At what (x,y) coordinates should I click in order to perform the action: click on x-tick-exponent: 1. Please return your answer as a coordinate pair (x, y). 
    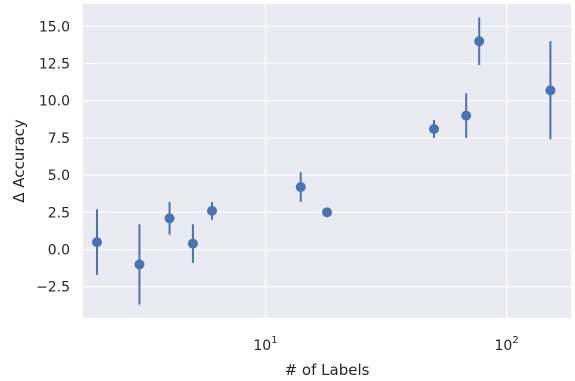
    Looking at the image, I should click on (274, 340).